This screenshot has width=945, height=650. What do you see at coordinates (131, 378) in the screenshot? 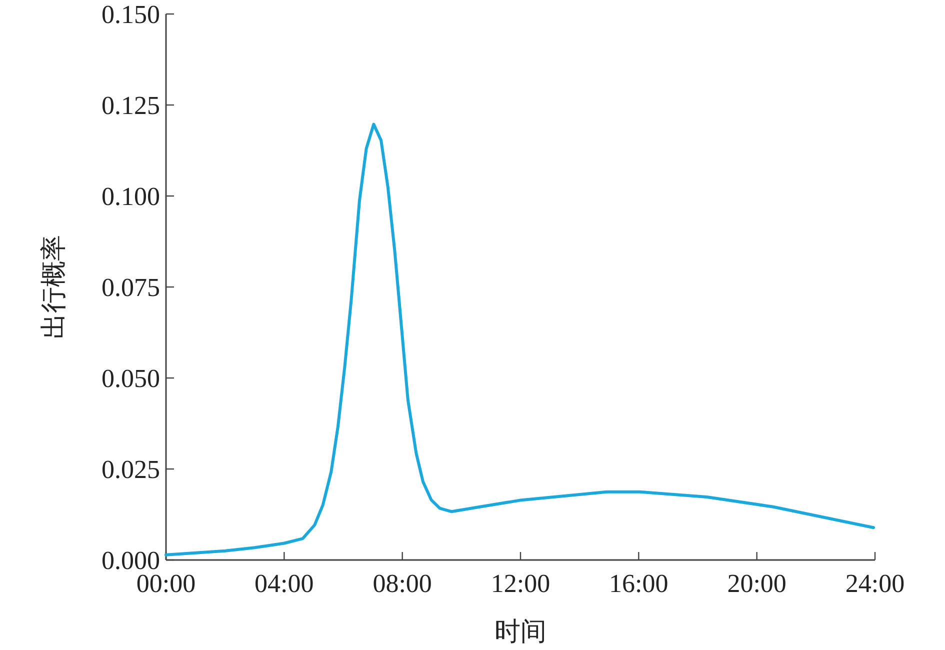
I see `y-tick-label: 0.050` at bounding box center [131, 378].